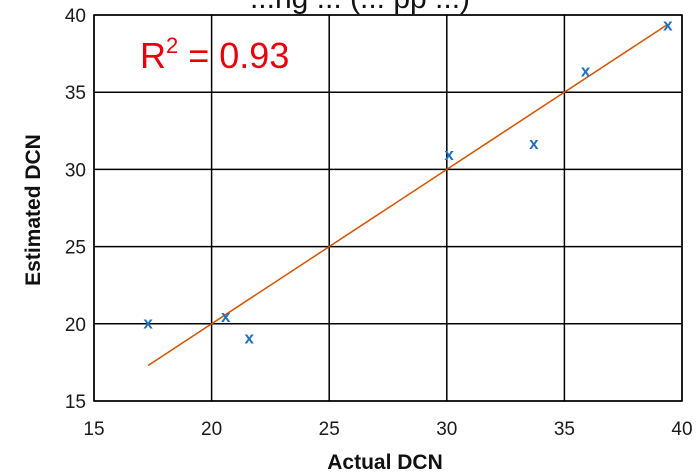 This screenshot has width=696, height=475. I want to click on y-tick-label: 20, so click(75, 325).